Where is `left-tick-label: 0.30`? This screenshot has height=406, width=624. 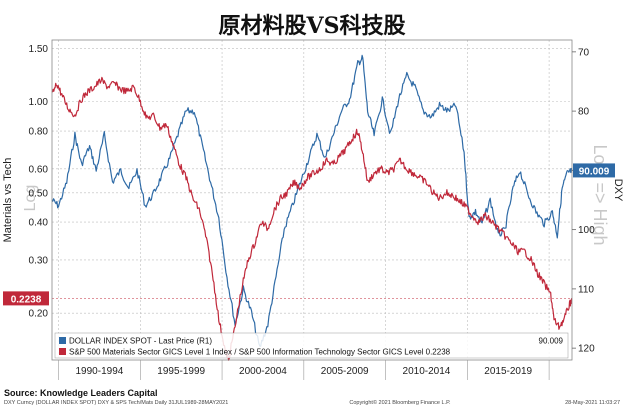
left-tick-label: 0.30 is located at coordinates (39, 260).